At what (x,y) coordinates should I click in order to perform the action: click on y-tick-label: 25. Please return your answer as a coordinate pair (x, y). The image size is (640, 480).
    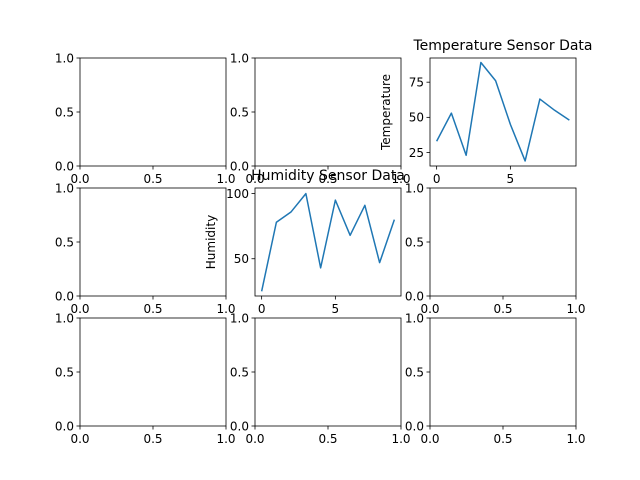
    Looking at the image, I should click on (416, 153).